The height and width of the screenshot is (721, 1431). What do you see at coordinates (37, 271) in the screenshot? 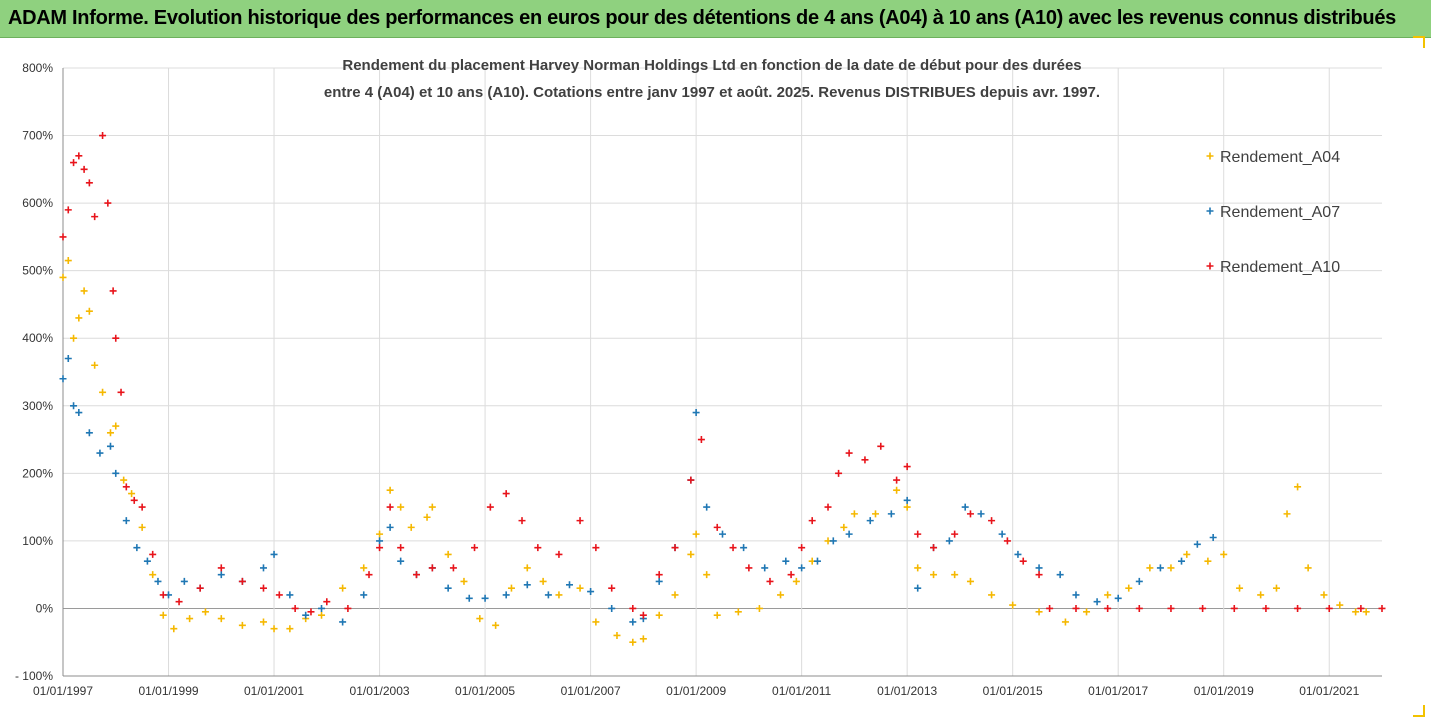
I see `y-tick-label: 500%` at bounding box center [37, 271].